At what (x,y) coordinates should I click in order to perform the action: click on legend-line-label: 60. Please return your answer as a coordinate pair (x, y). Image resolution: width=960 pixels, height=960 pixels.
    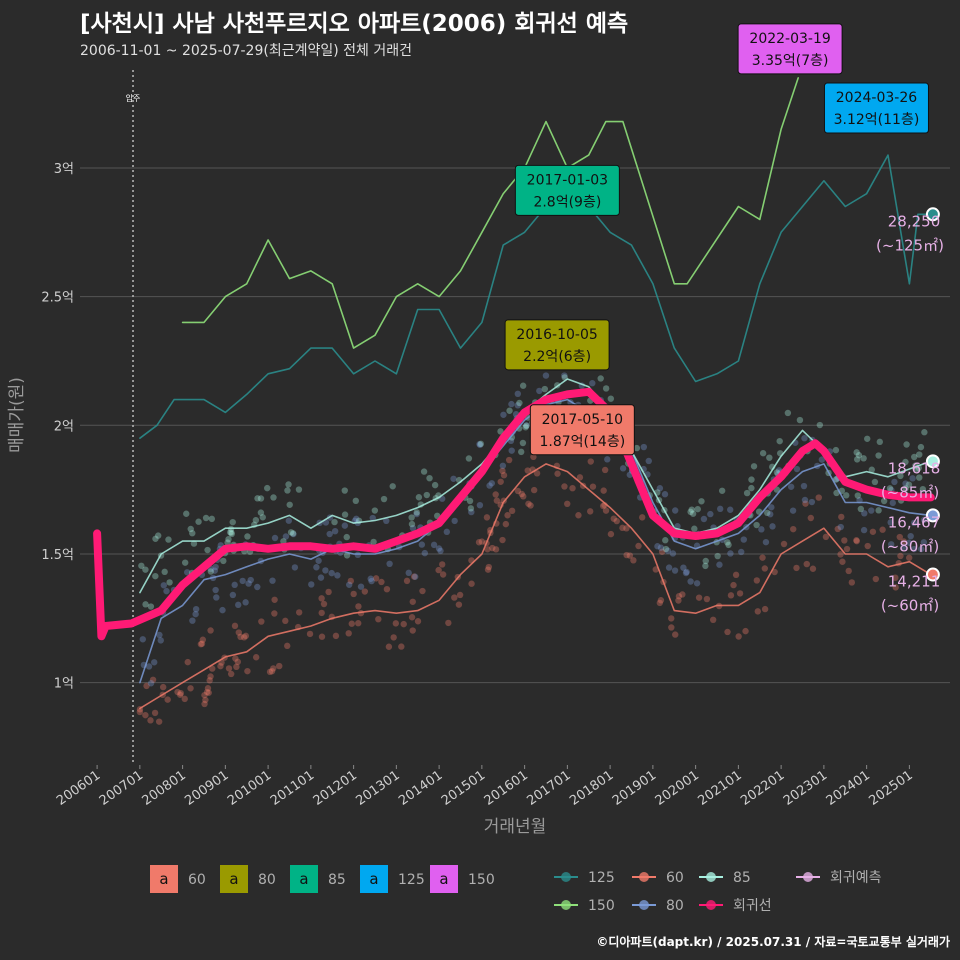
    Looking at the image, I should click on (675, 878).